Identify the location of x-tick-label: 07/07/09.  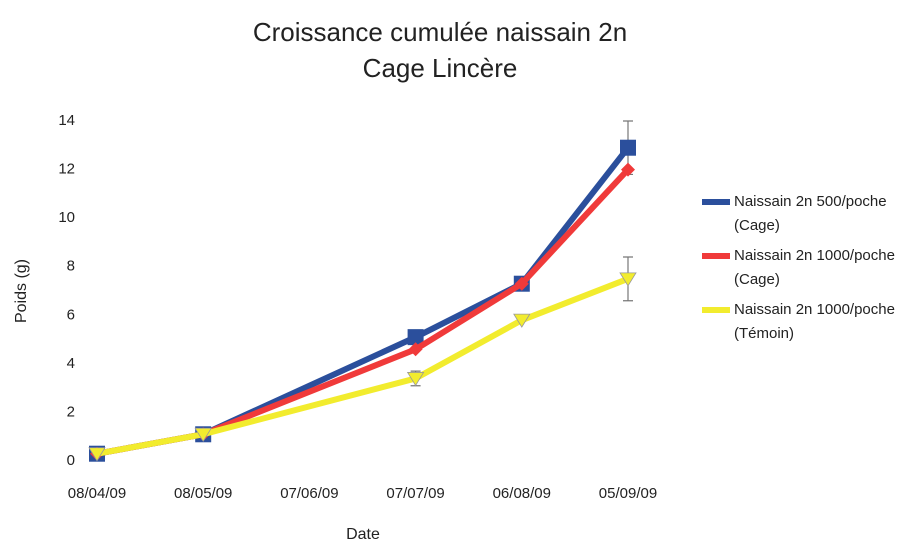
(415, 493).